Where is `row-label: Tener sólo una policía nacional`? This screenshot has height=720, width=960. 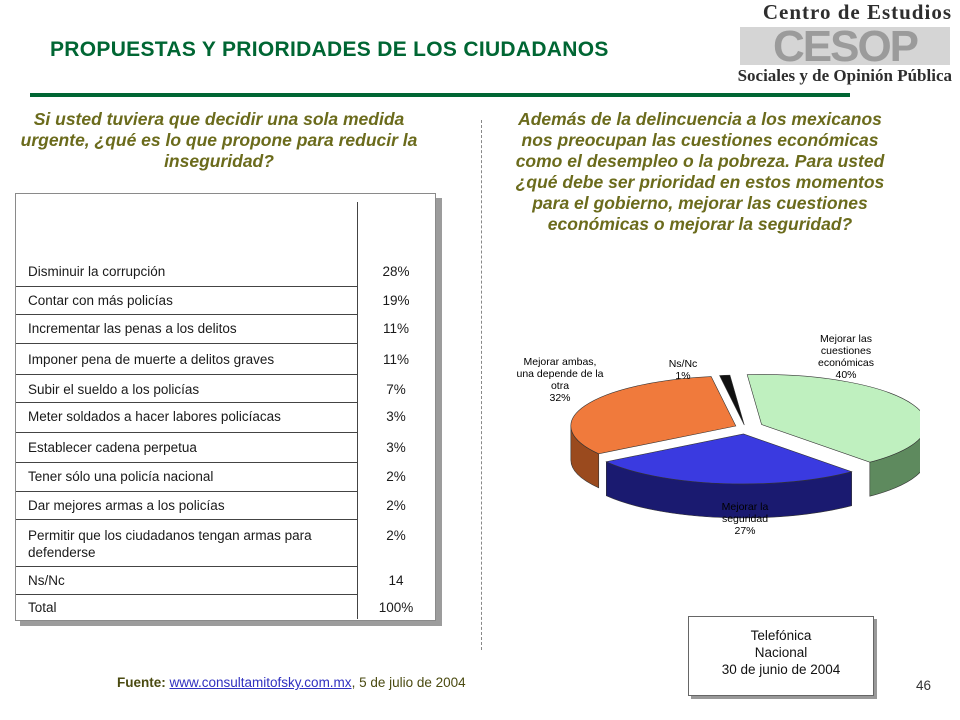 row-label: Tener sólo una policía nacional is located at coordinates (121, 476).